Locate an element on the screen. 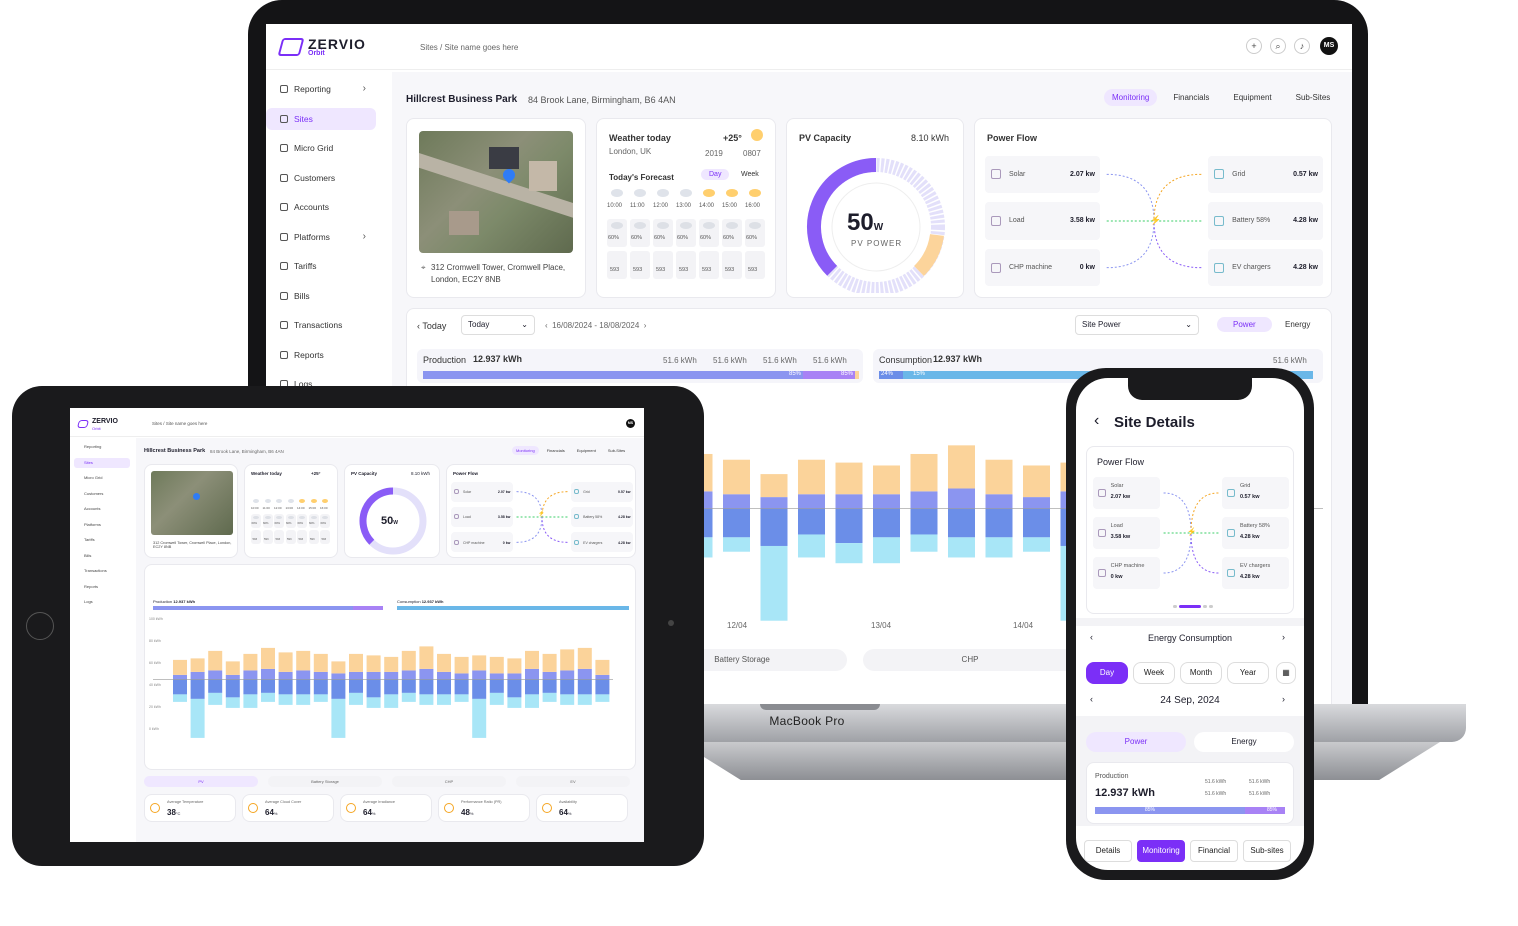 This screenshot has width=1518, height=926. period-month: Month is located at coordinates (1201, 673).